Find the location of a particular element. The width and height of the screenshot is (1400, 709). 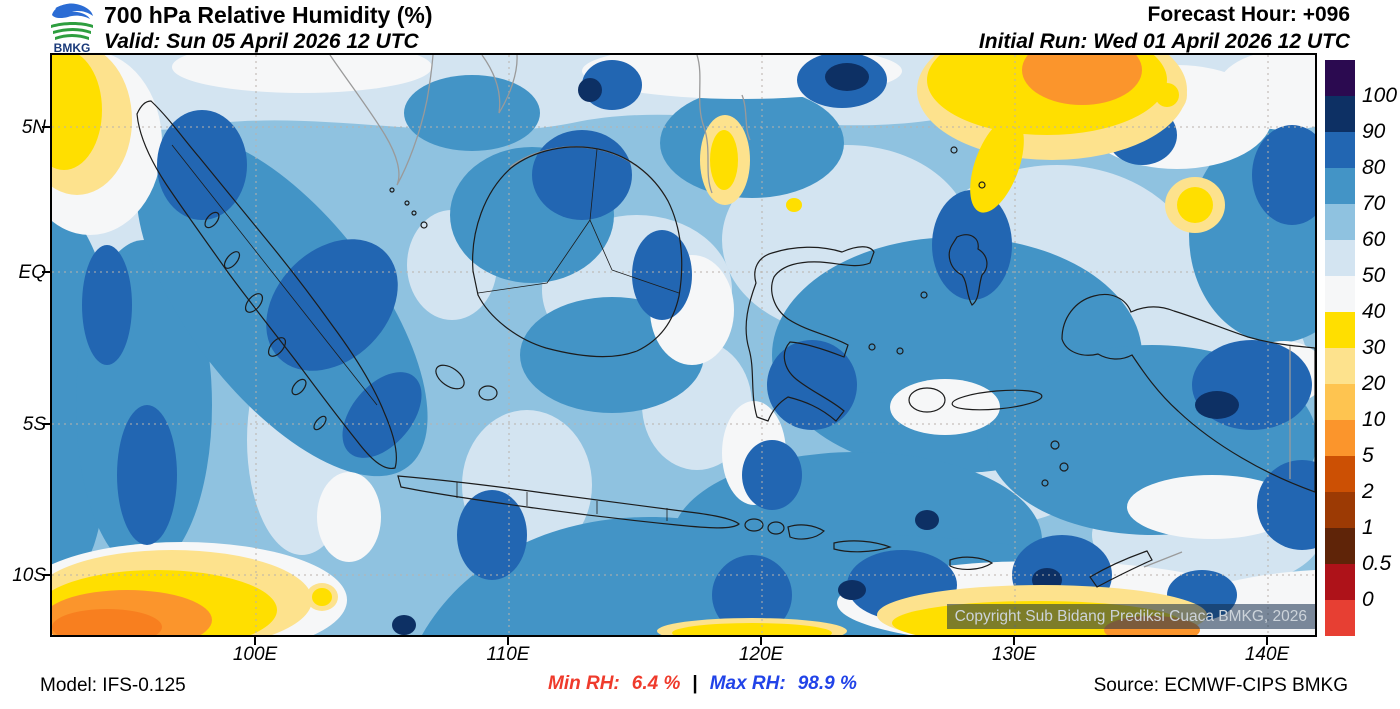

rh-minmax-row: Min RH: 6.4 % | Max RH: 98.9 % is located at coordinates (702, 684).